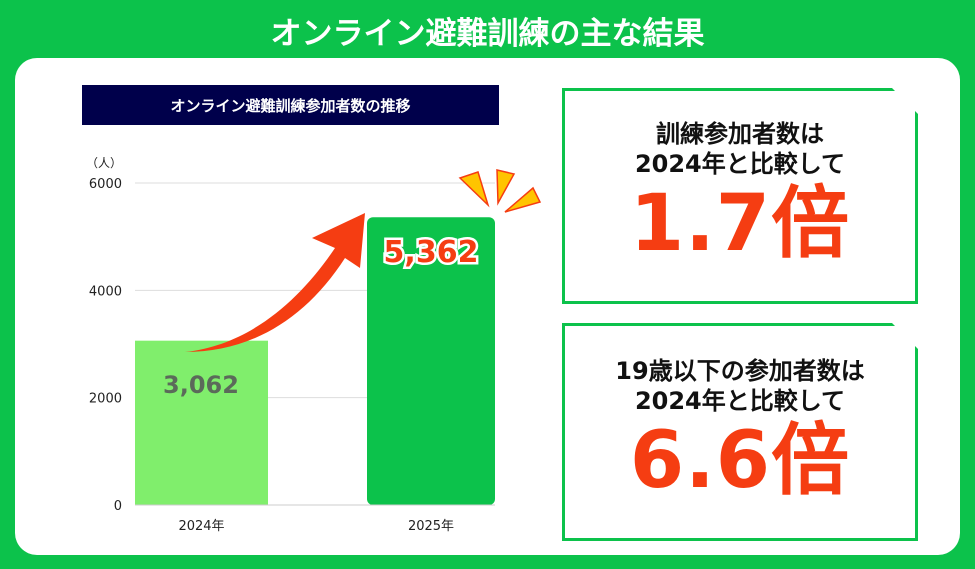 This screenshot has width=975, height=569. What do you see at coordinates (201, 526) in the screenshot?
I see `x-tick-label: 2024年` at bounding box center [201, 526].